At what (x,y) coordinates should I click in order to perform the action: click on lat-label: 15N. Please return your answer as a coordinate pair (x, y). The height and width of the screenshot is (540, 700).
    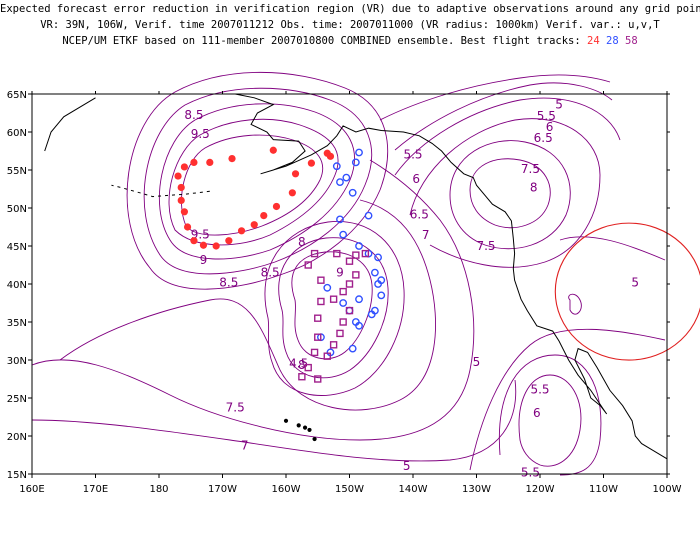
    Looking at the image, I should click on (17, 475).